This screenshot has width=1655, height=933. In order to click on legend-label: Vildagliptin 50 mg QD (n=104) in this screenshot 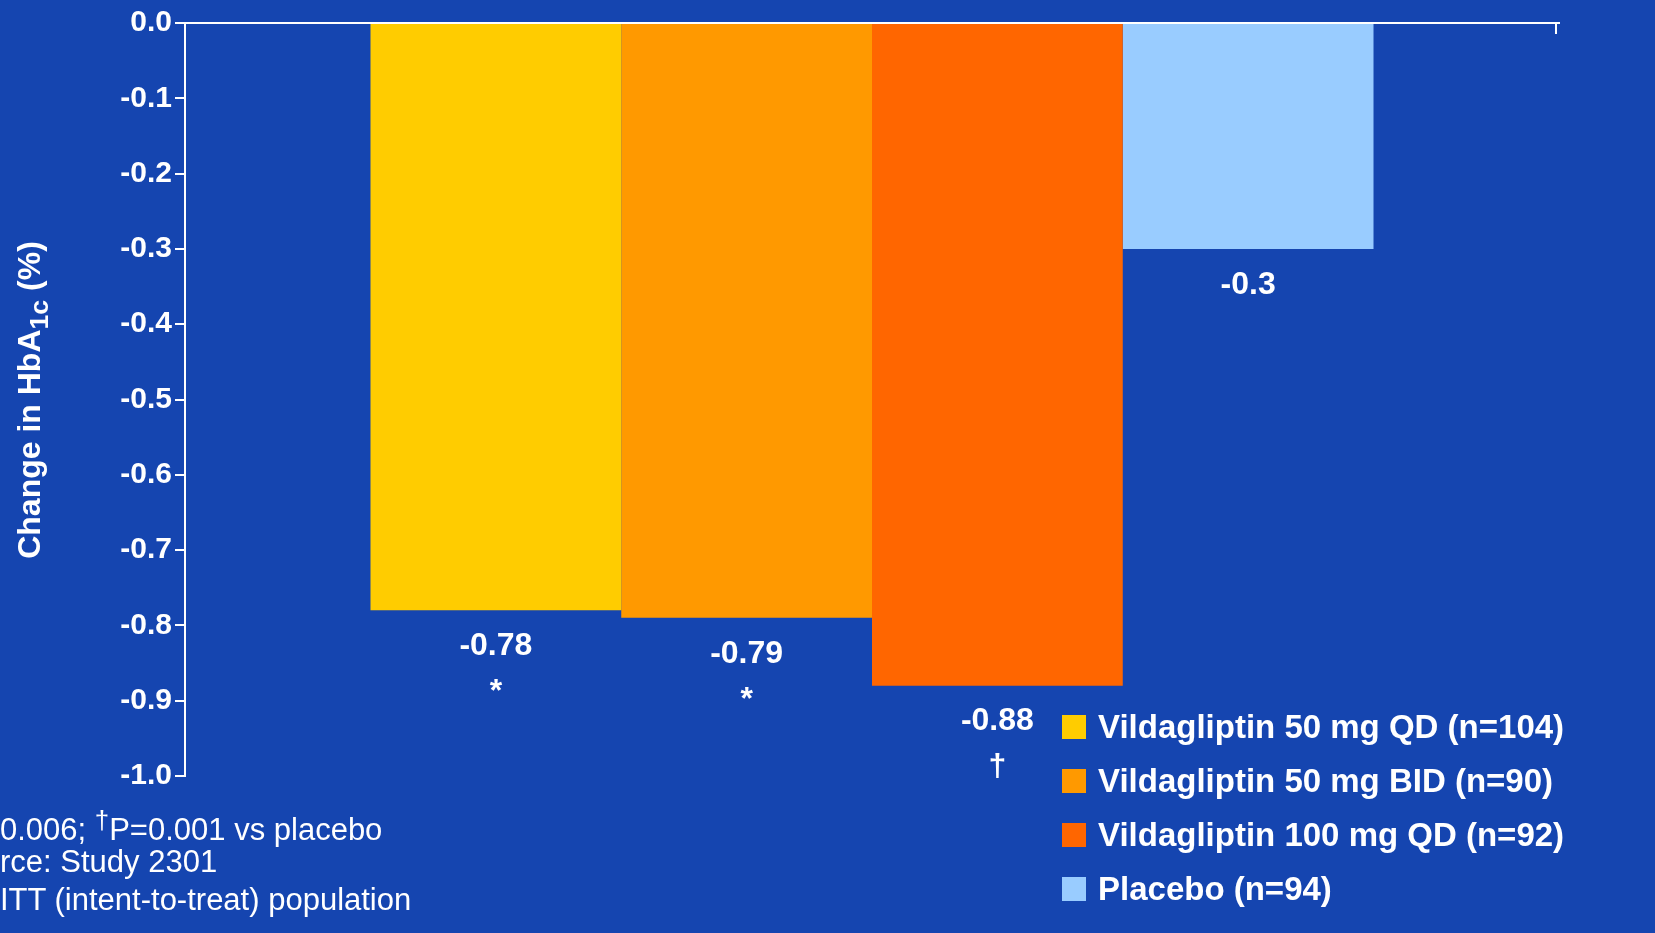, I will do `click(1331, 727)`.